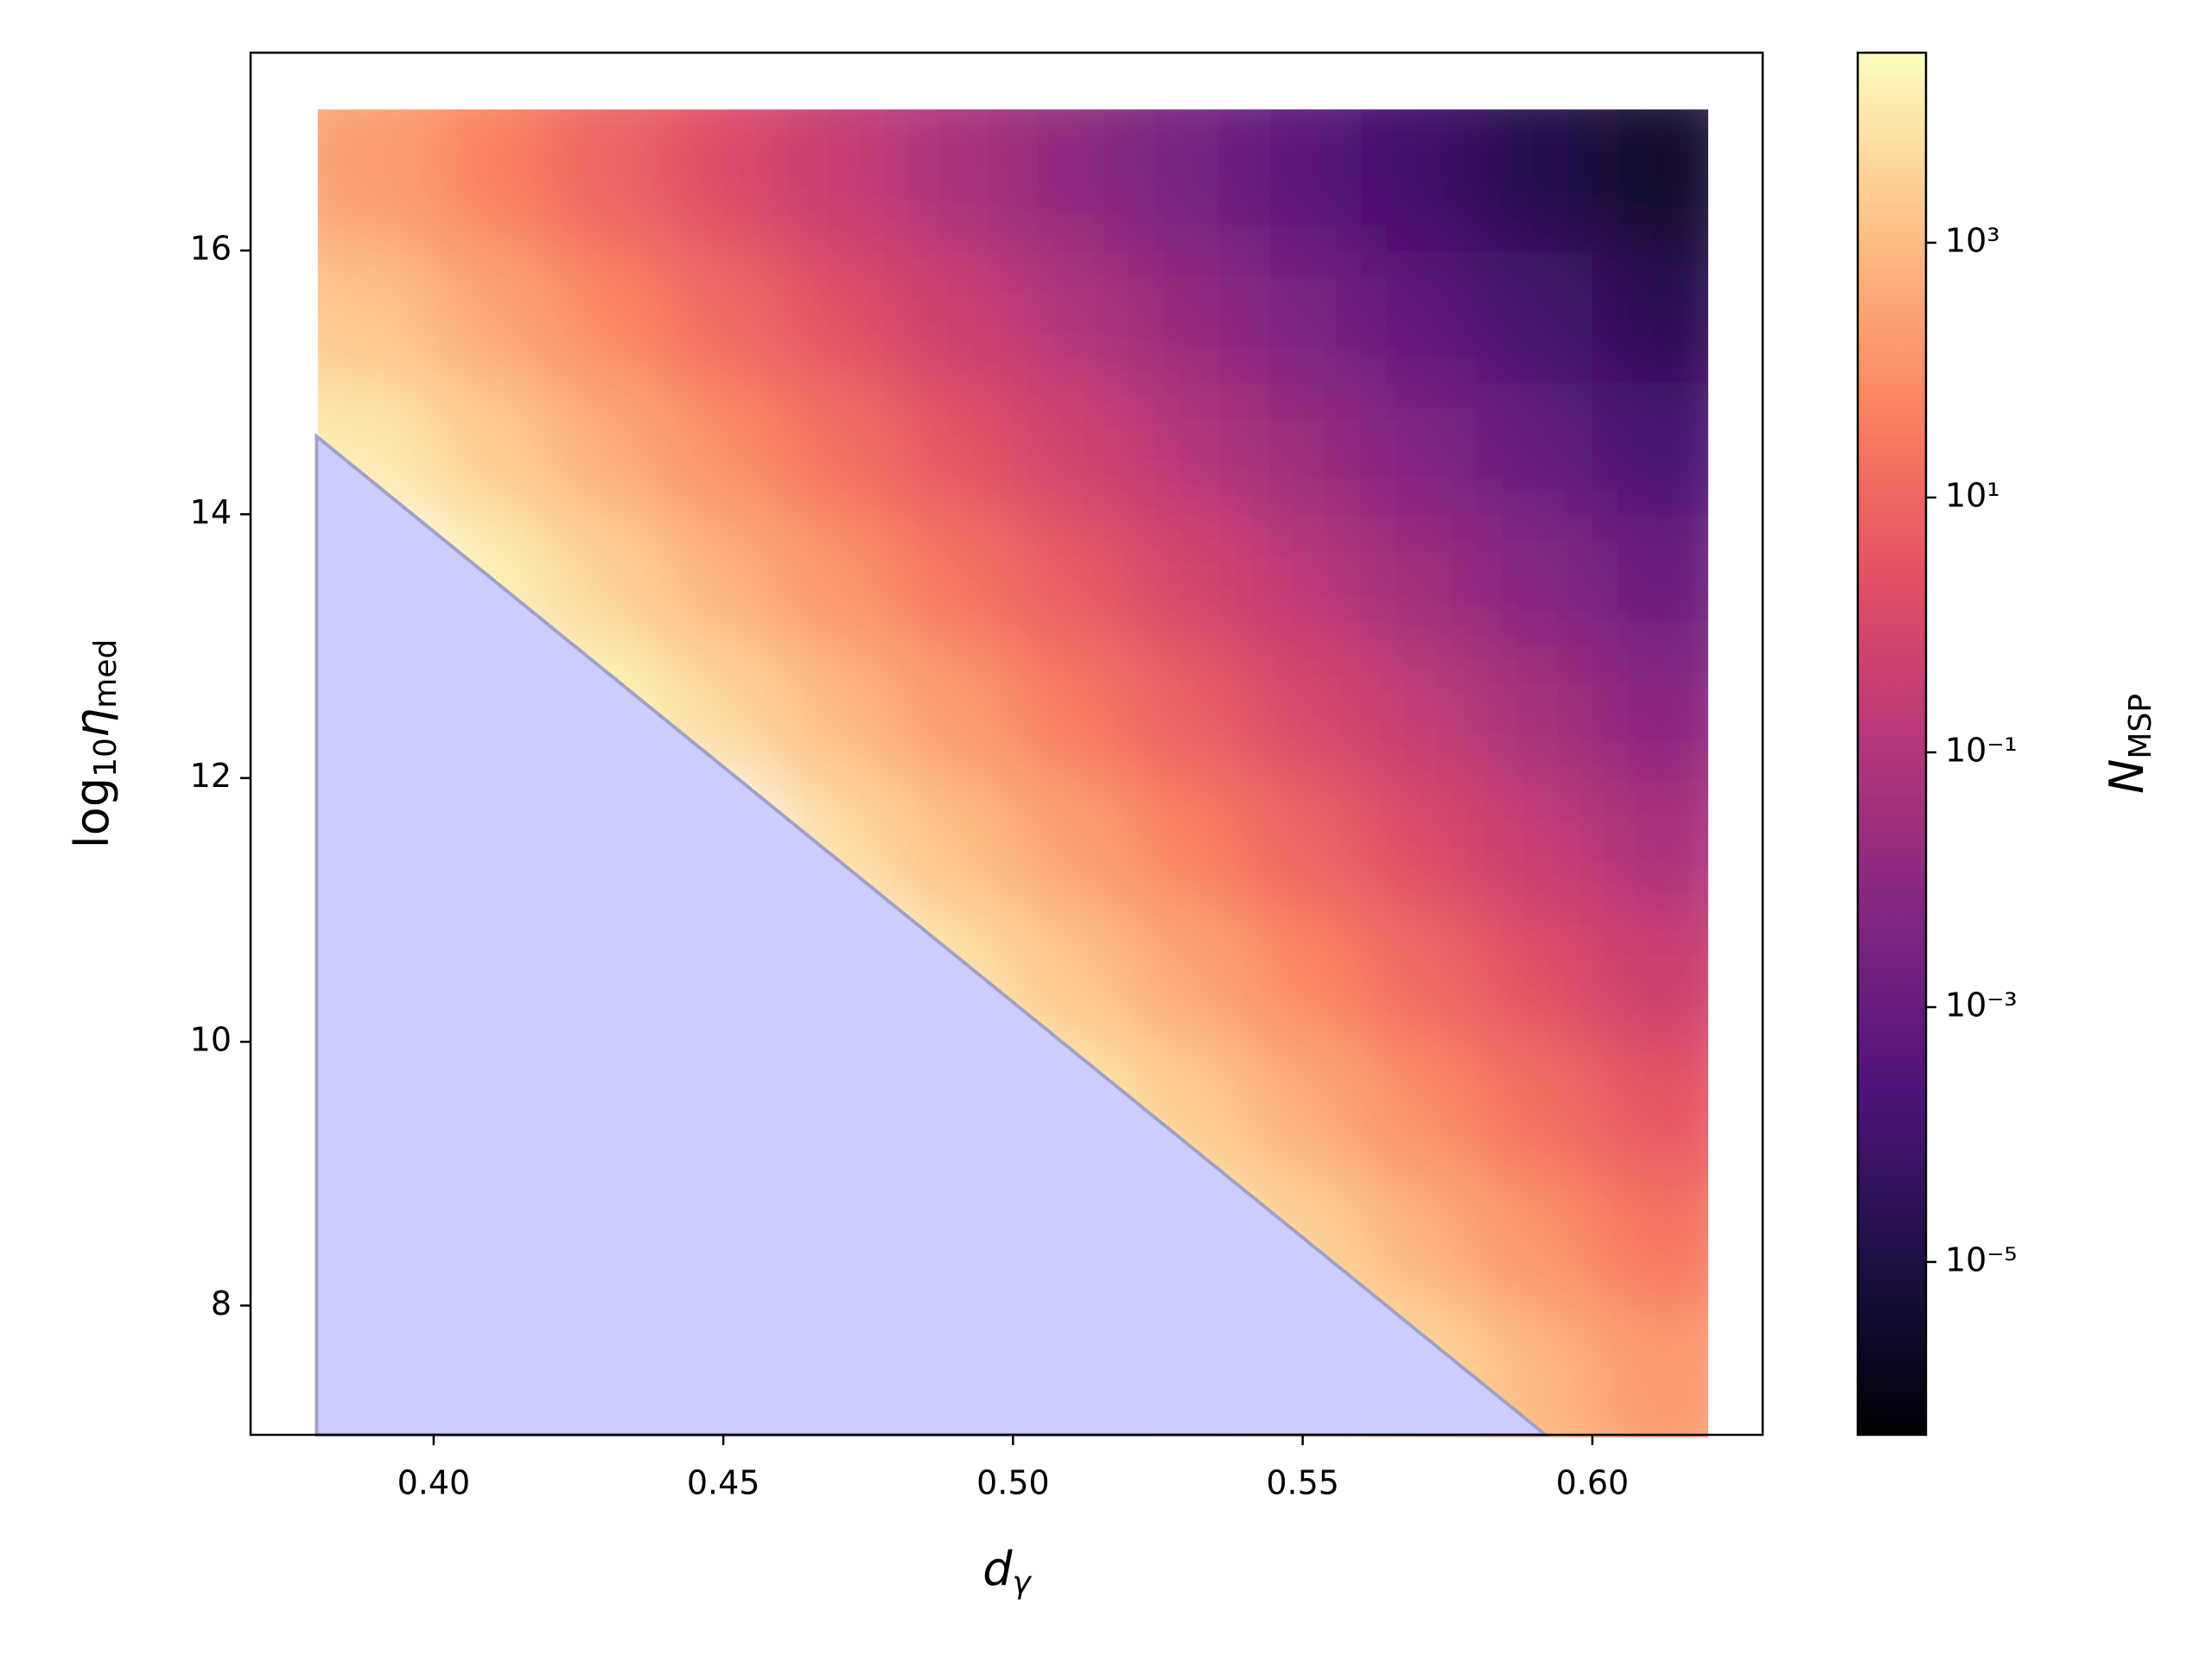  What do you see at coordinates (723, 1483) in the screenshot?
I see `x-tick-label: 0.45` at bounding box center [723, 1483].